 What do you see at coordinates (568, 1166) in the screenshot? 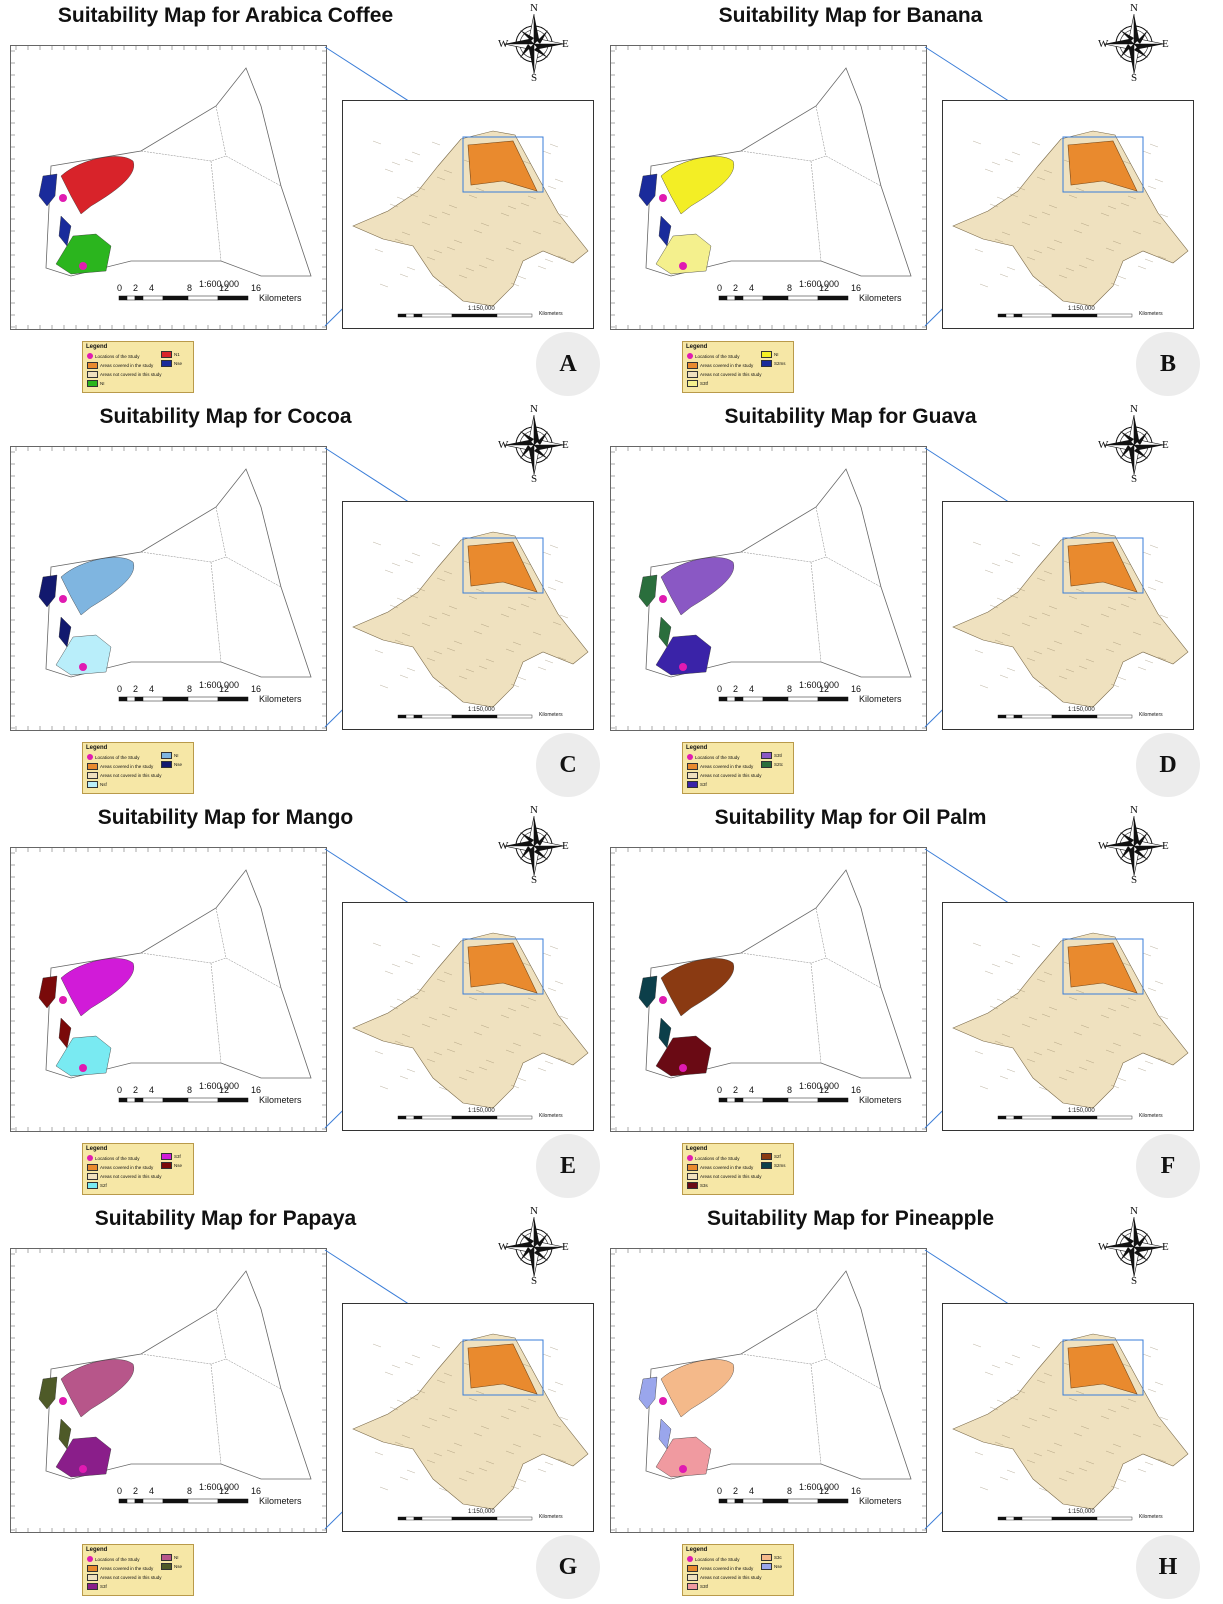
I see `panel-letter: E` at bounding box center [568, 1166].